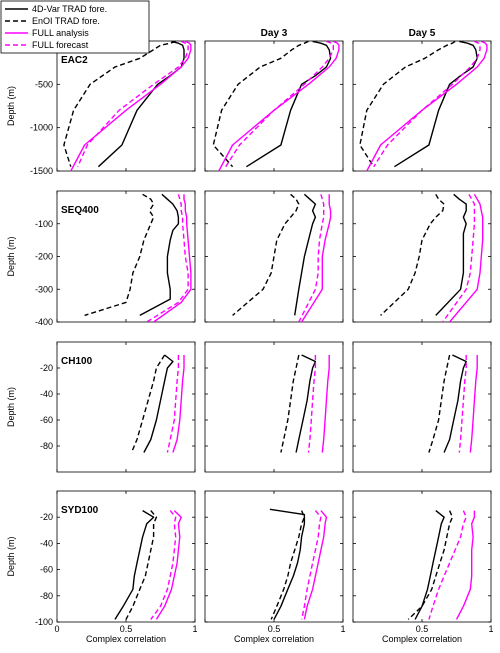  Describe the element at coordinates (44, 289) in the screenshot. I see `ytick-label-seq400: -300` at that location.